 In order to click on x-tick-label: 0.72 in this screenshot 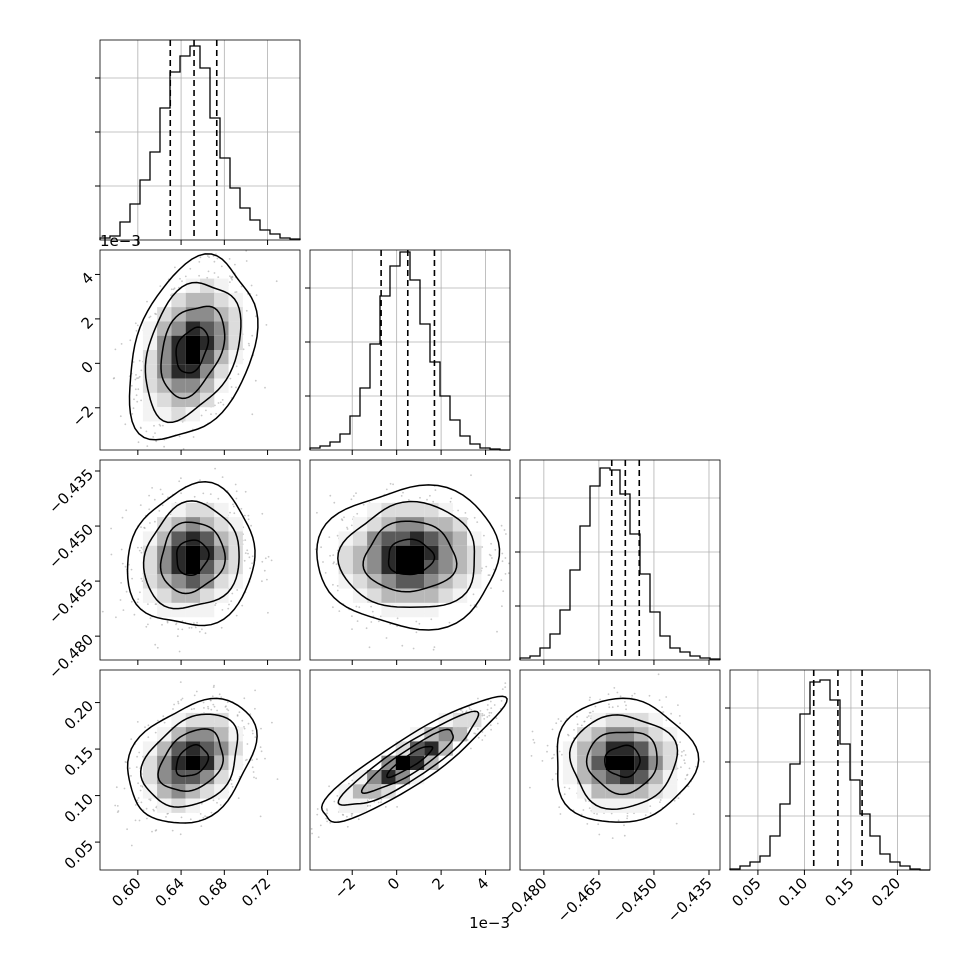, I will do `click(256, 892)`.